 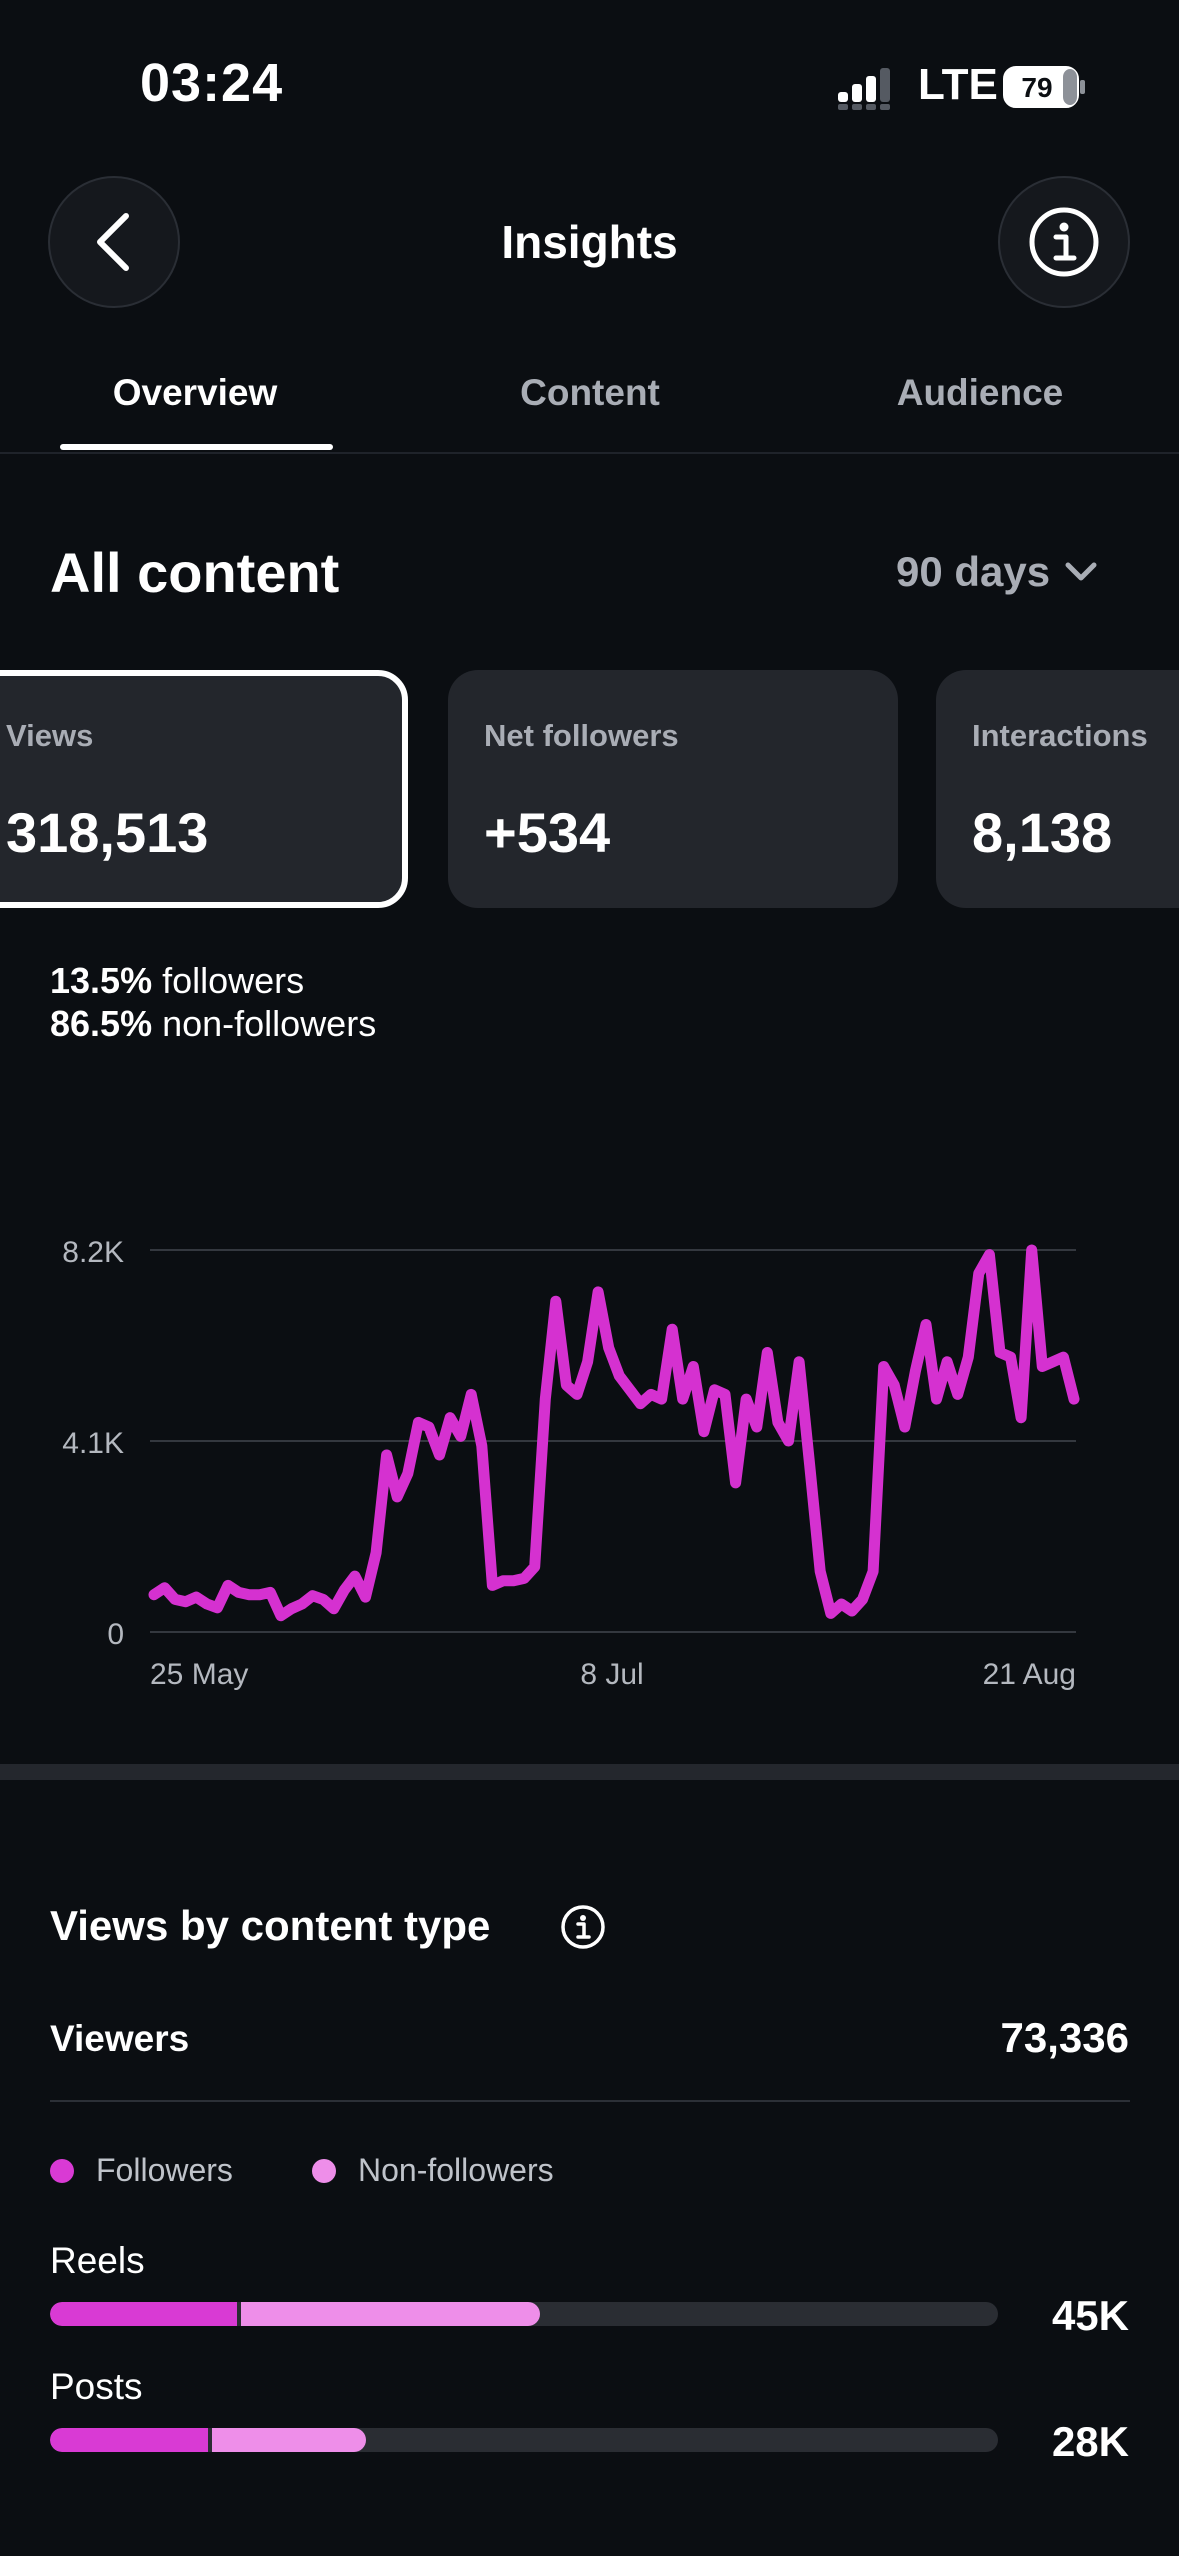 I want to click on reels-label: Reels, so click(x=97, y=2260).